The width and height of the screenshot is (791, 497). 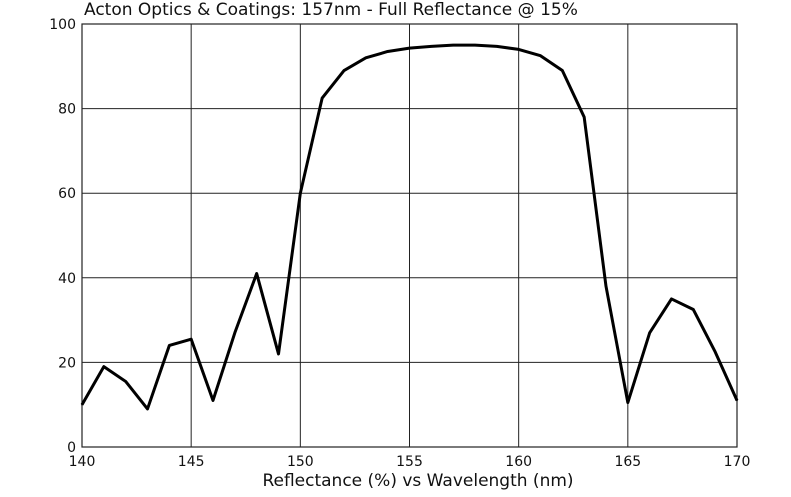 What do you see at coordinates (191, 462) in the screenshot?
I see `x-tick-label: 145` at bounding box center [191, 462].